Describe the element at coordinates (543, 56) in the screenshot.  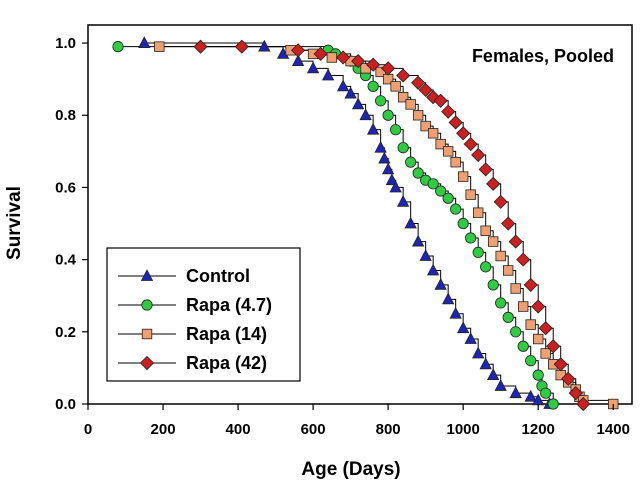
I see `chart-annotation: Females, Pooled` at that location.